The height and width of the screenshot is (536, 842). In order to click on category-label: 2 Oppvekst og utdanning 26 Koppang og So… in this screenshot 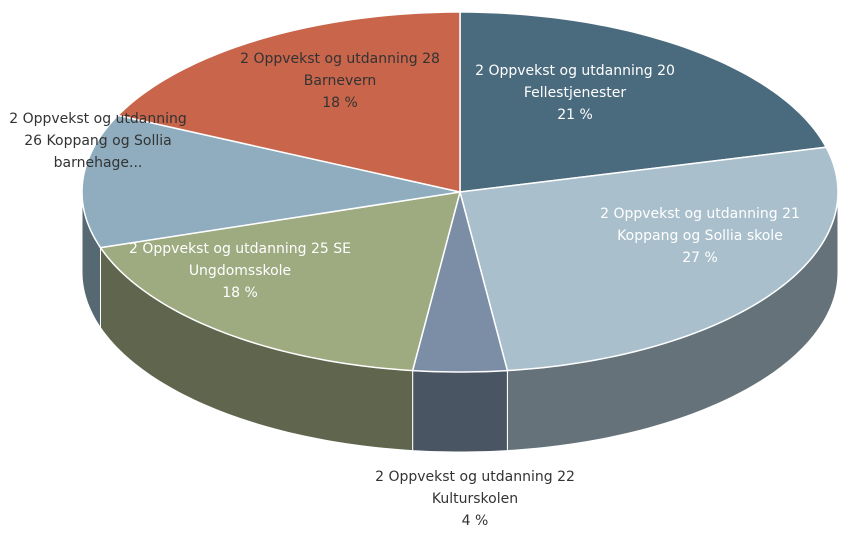, I will do `click(98, 141)`.